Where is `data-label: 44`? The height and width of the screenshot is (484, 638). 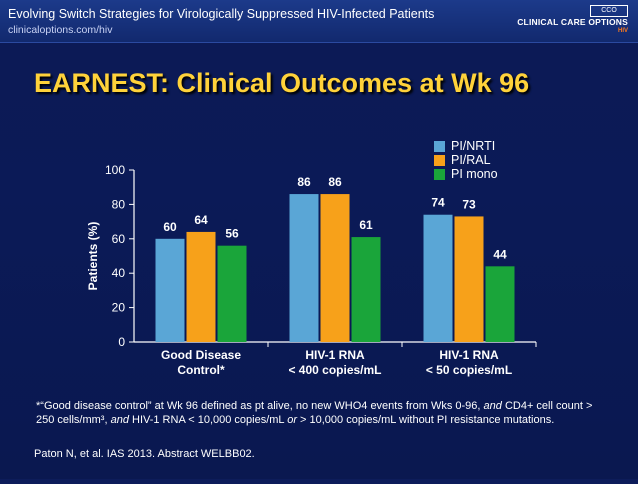 data-label: 44 is located at coordinates (500, 254).